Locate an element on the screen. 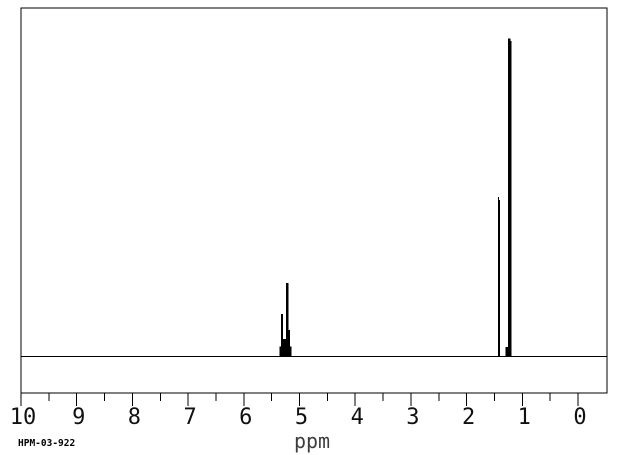 This screenshot has height=455, width=620. x-tick-label: 3 is located at coordinates (412, 417).